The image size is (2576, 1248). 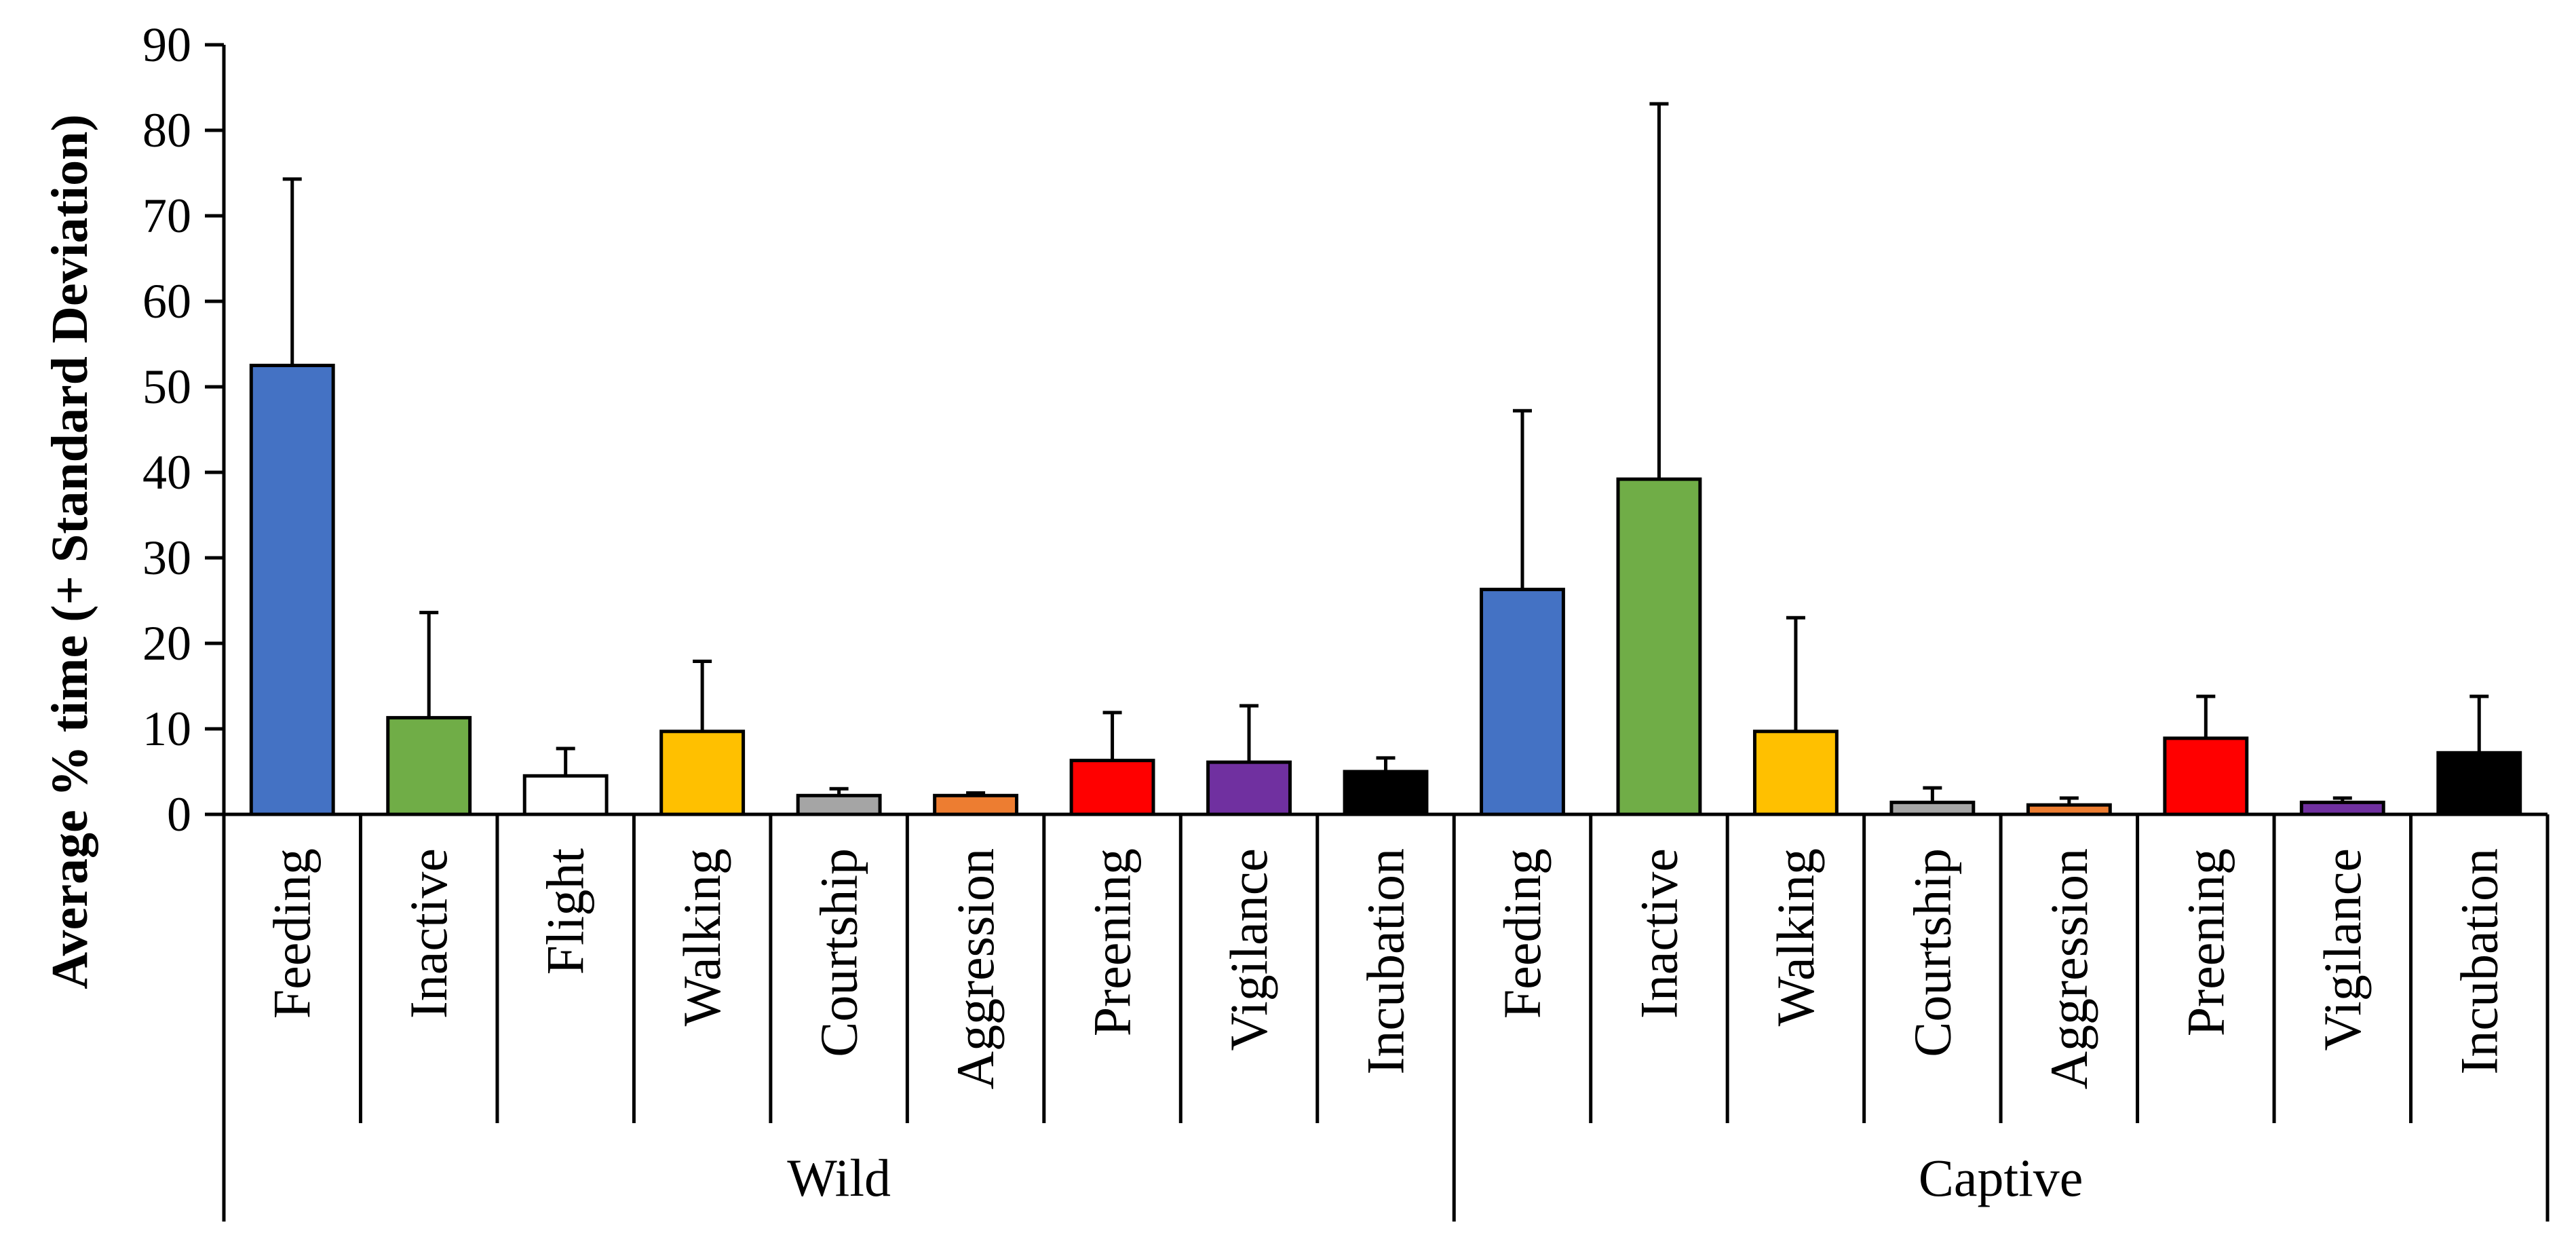 What do you see at coordinates (166, 45) in the screenshot?
I see `y-tick-label: 90` at bounding box center [166, 45].